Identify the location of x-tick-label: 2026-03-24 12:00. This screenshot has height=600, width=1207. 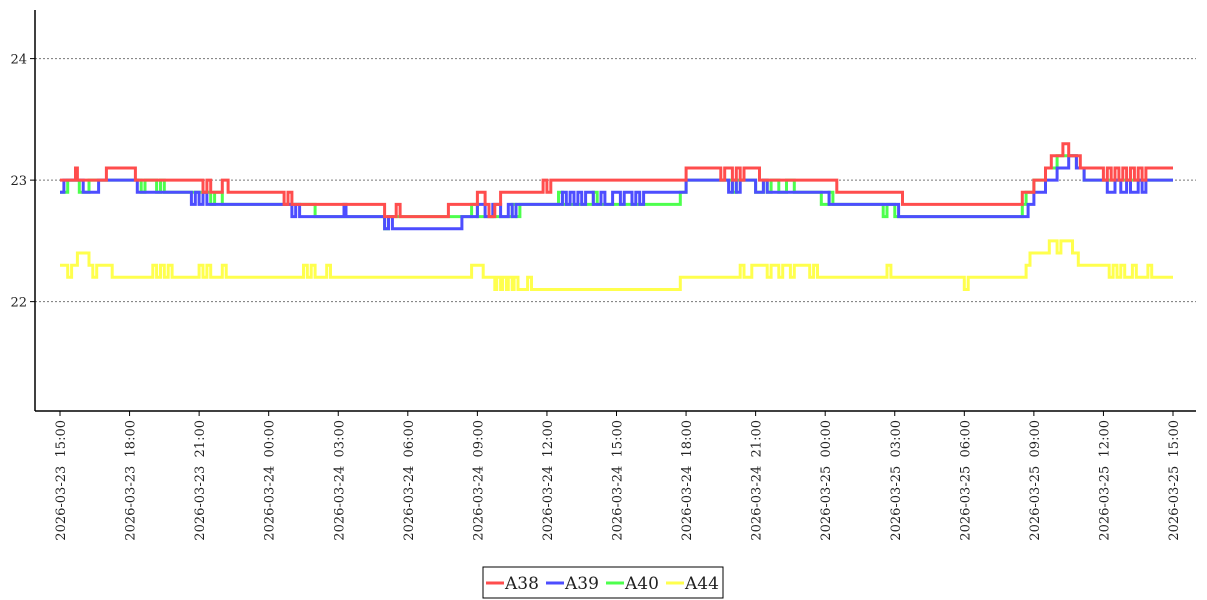
(548, 480).